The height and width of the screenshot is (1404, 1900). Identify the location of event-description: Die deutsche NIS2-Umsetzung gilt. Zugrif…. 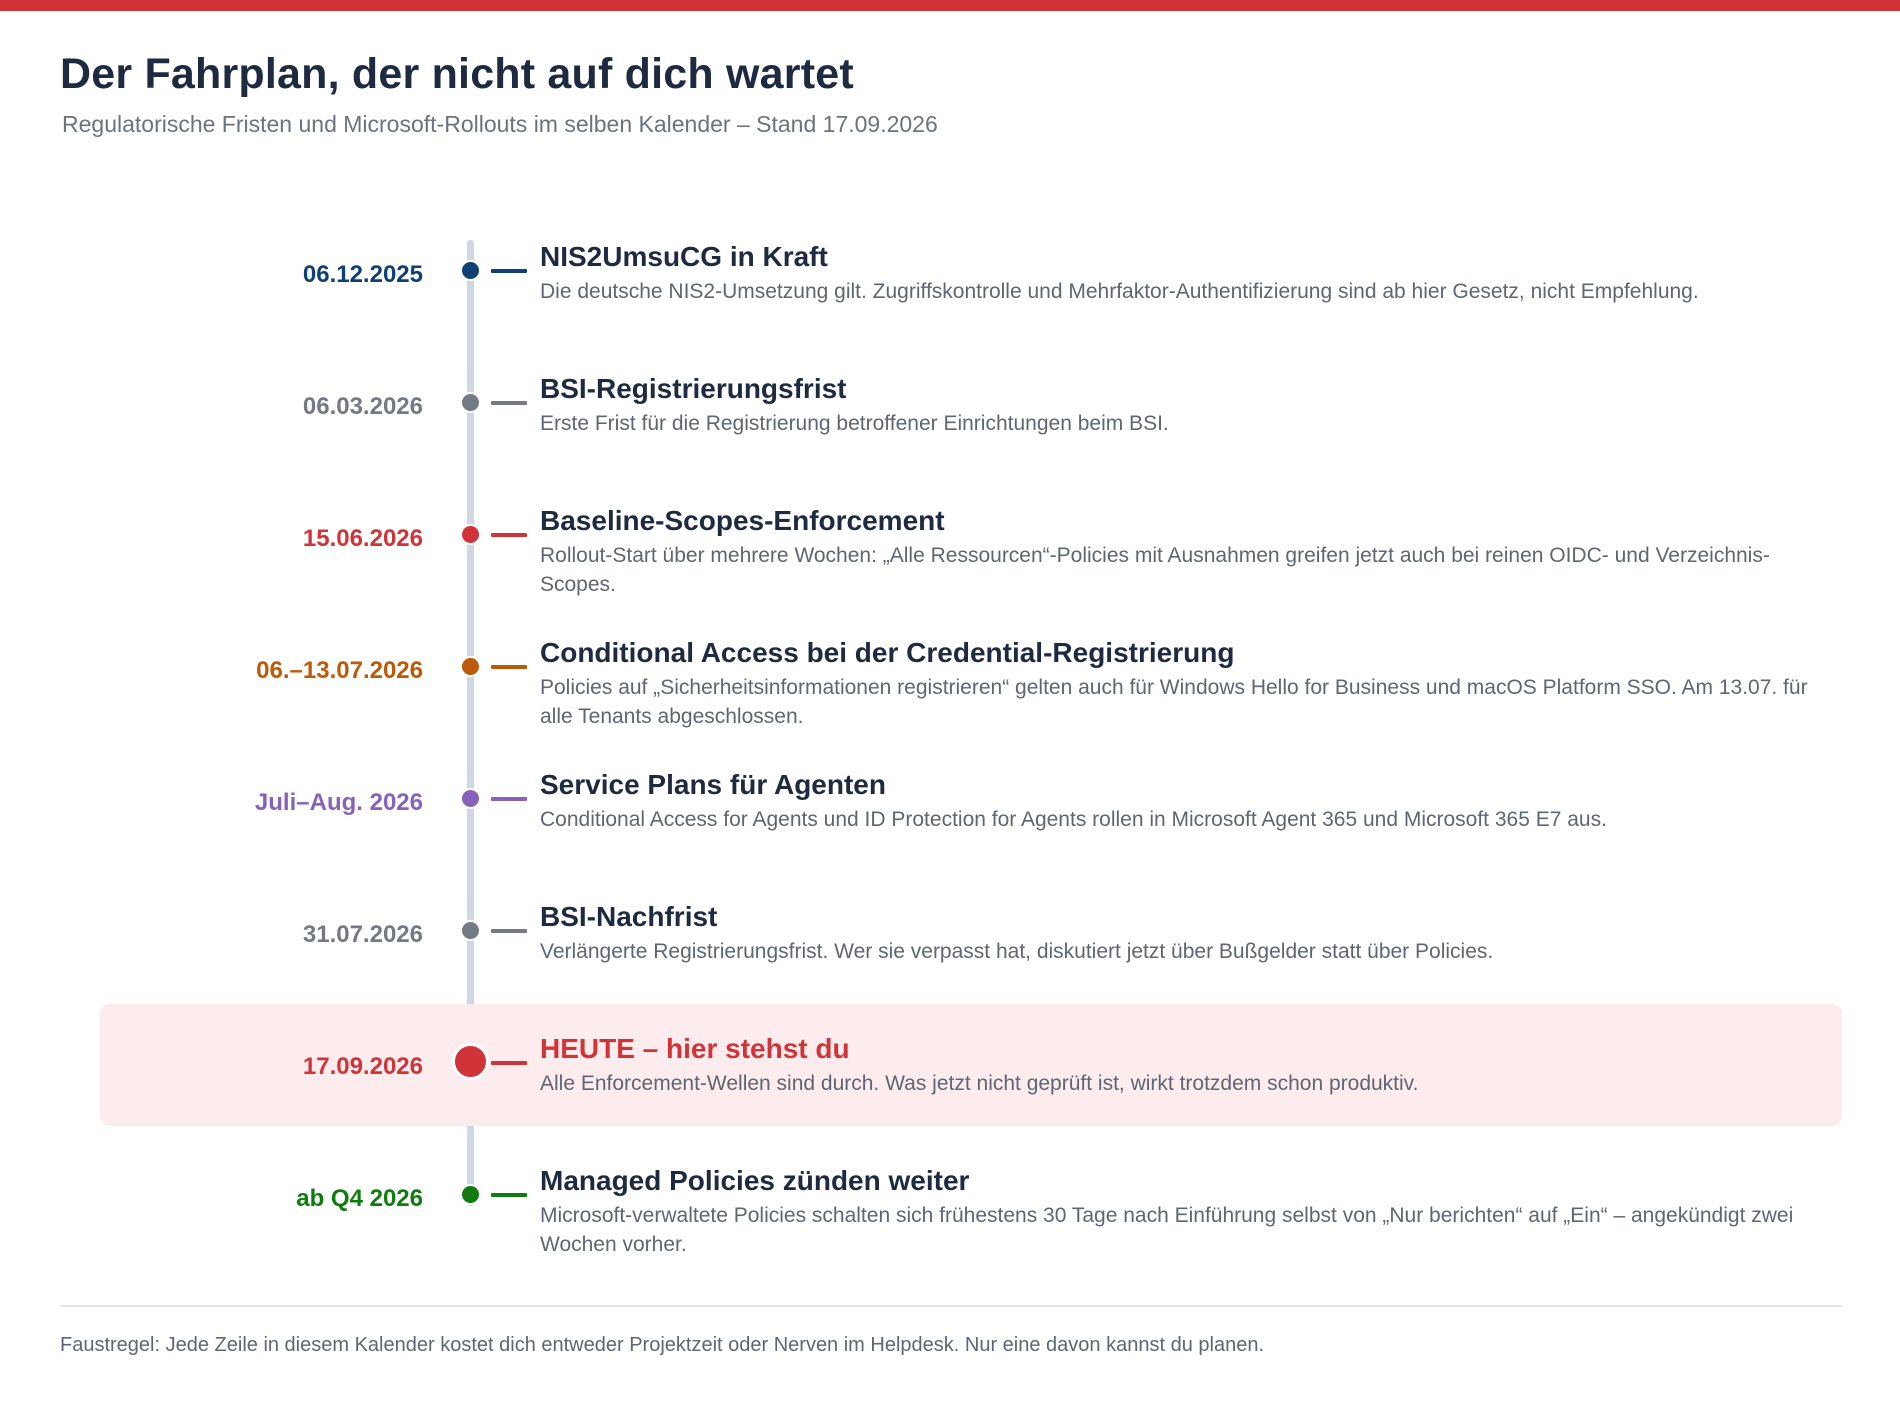
(1119, 291).